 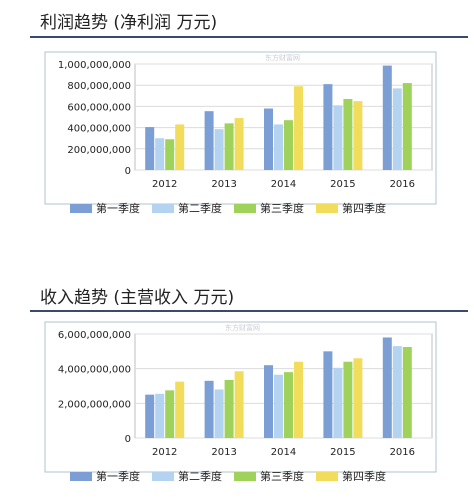 What do you see at coordinates (99, 150) in the screenshot?
I see `y-tick-label: 200,000,000` at bounding box center [99, 150].